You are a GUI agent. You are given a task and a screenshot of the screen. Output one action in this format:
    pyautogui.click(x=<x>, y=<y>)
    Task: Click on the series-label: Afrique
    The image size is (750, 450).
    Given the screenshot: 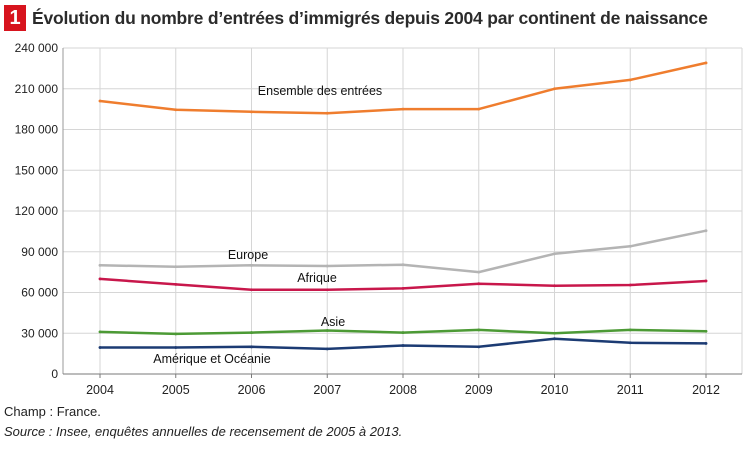 What is the action you would take?
    pyautogui.click(x=317, y=278)
    